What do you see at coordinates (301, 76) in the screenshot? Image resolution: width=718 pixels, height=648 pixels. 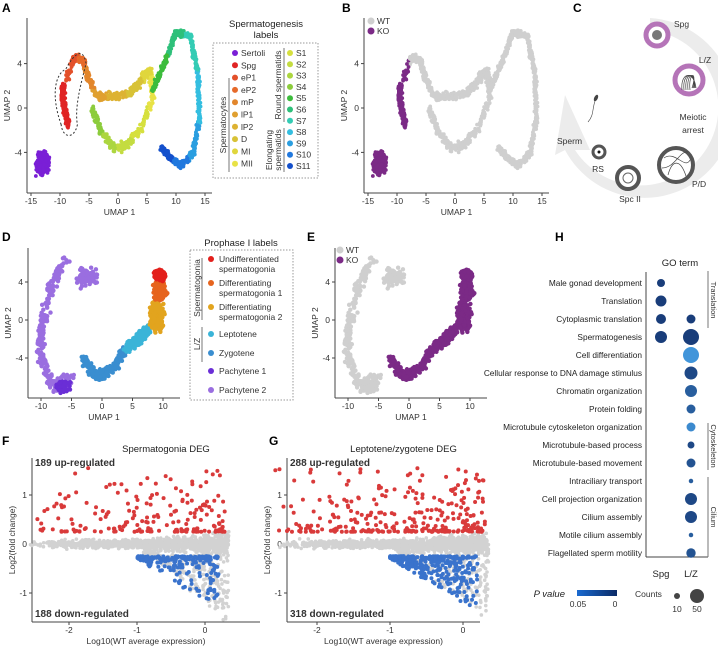 I see `legend-label: S3` at bounding box center [301, 76].